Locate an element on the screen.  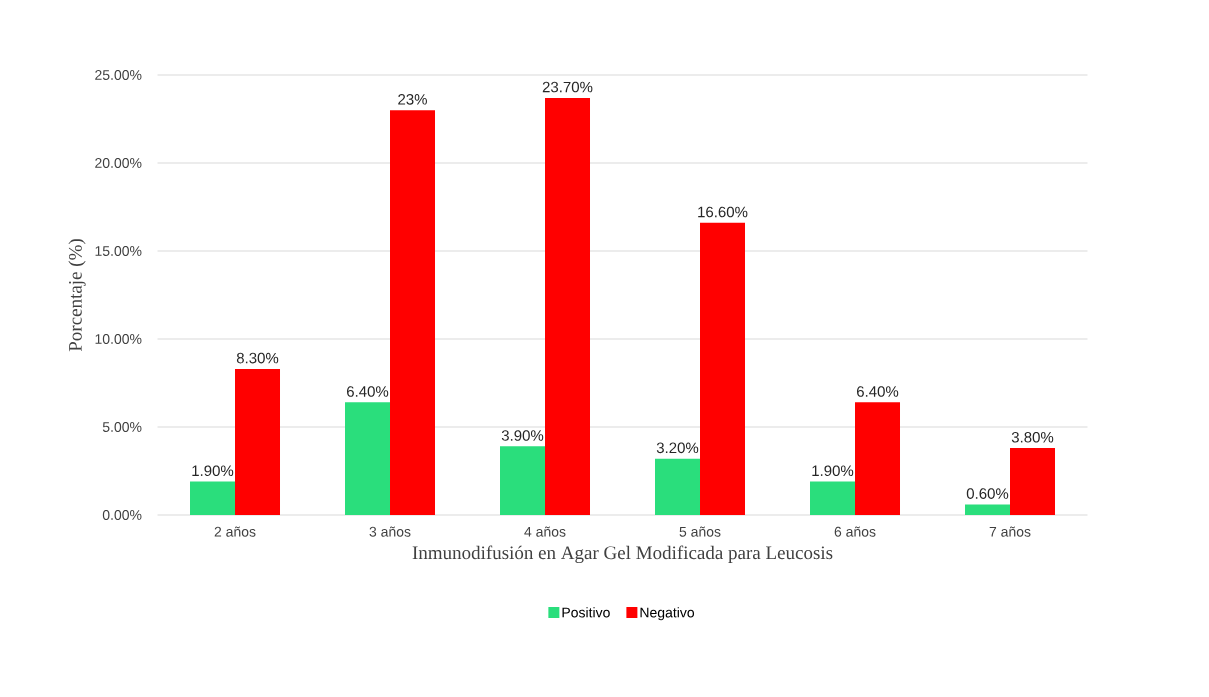
y-tick-label: 20.00% is located at coordinates (118, 163).